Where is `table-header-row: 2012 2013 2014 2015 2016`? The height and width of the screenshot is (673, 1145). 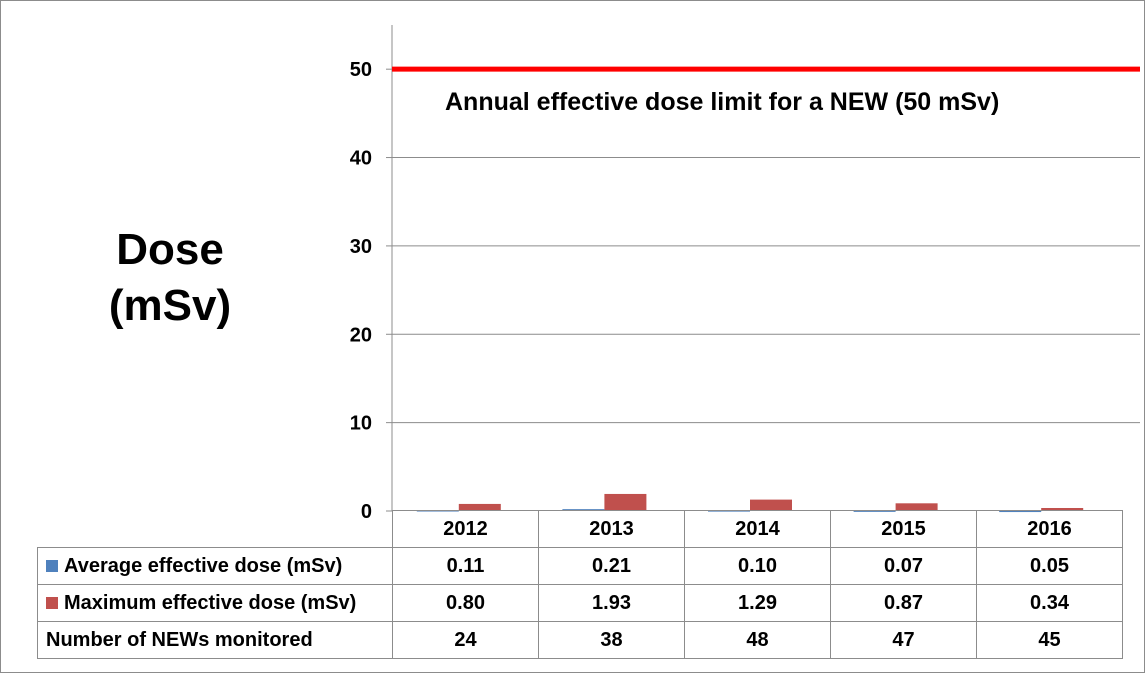
table-header-row: 2012 2013 2014 2015 2016 is located at coordinates (580, 529).